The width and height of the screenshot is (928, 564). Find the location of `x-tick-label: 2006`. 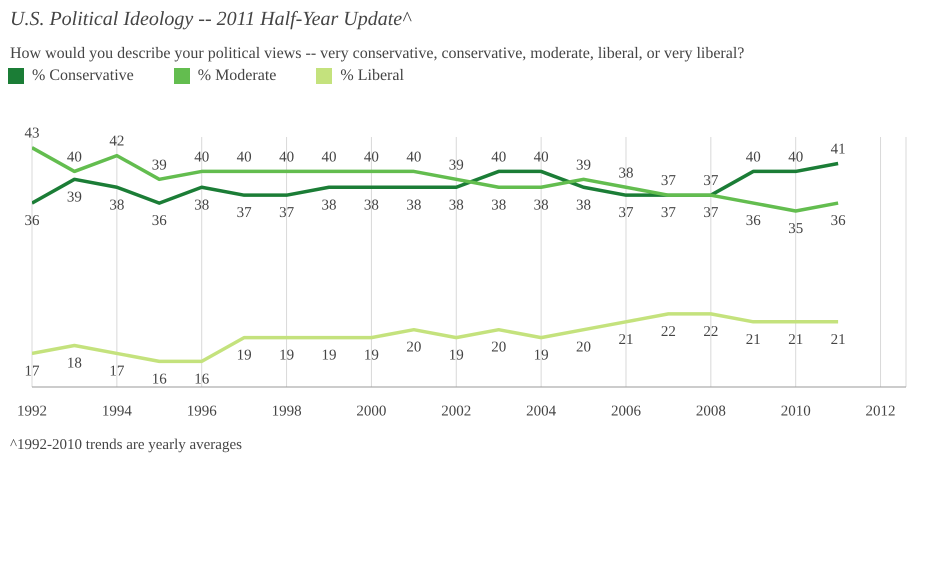

x-tick-label: 2006 is located at coordinates (626, 412).